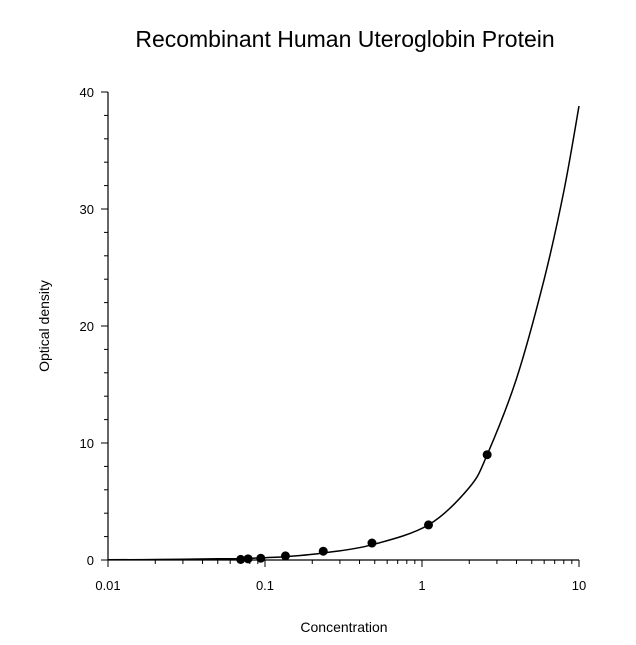  Describe the element at coordinates (107, 585) in the screenshot. I see `x-tick-label: 0.01` at that location.